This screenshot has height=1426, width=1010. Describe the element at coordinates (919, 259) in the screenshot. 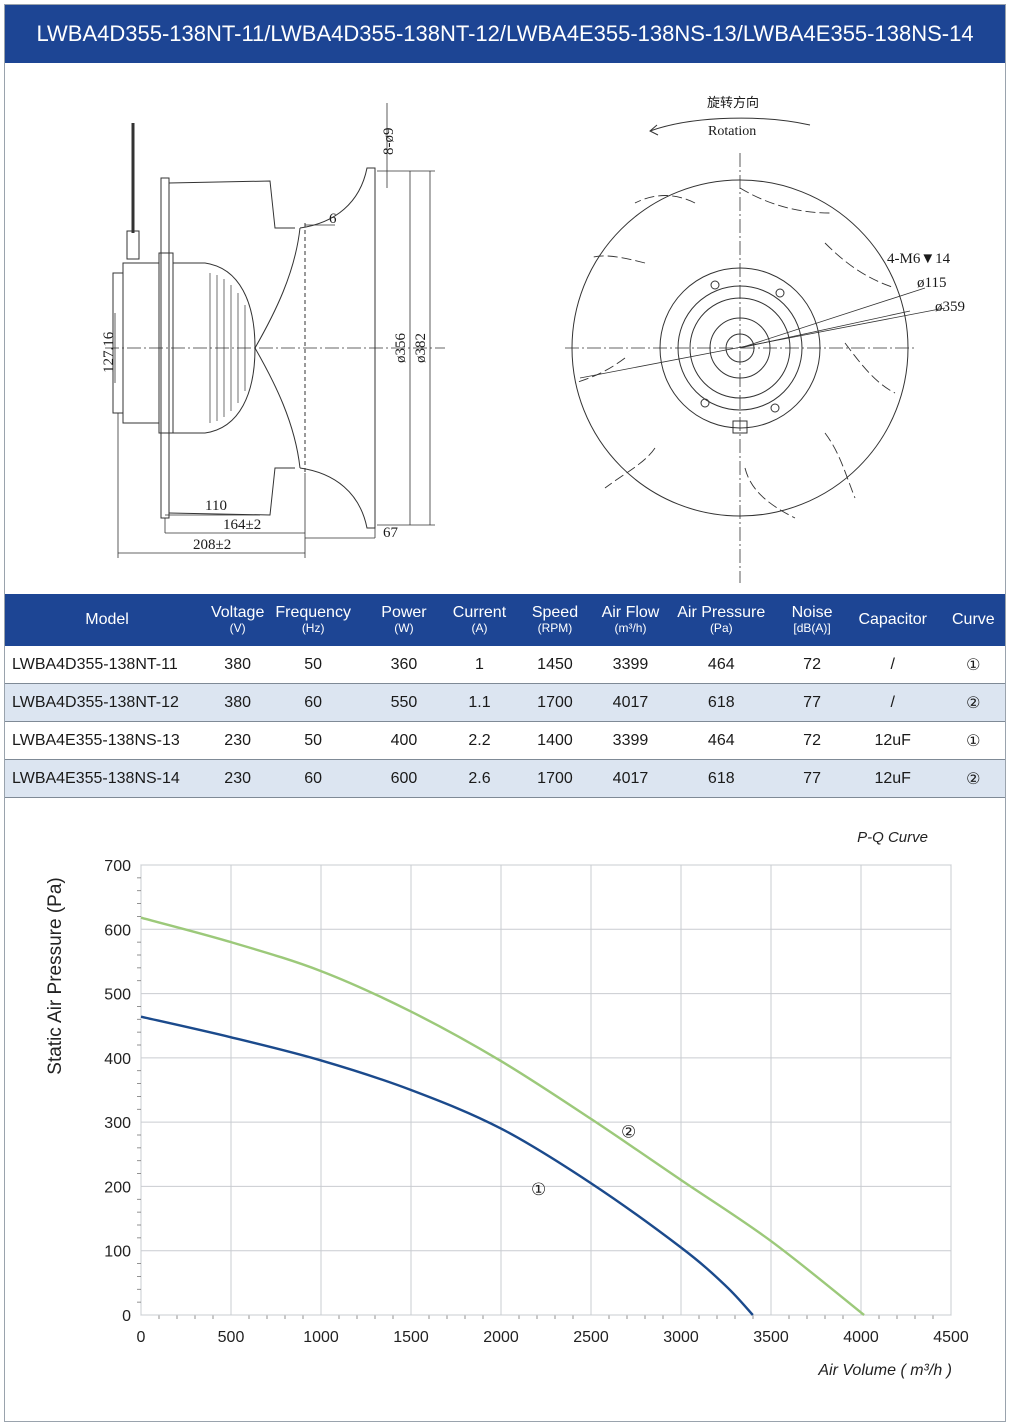

I see `dim-m6-label: 4-M6▼14` at that location.